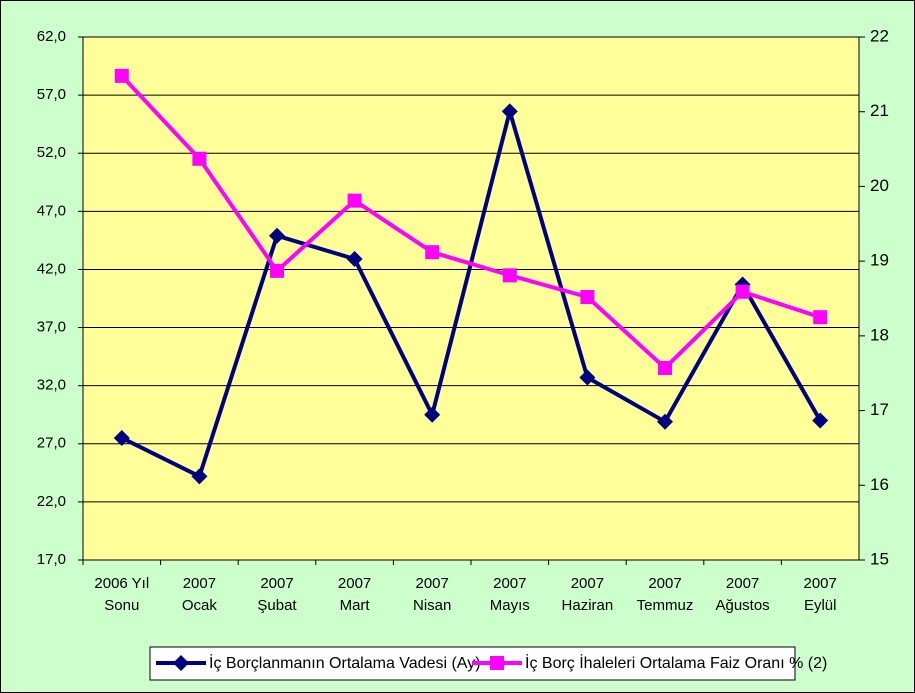 The height and width of the screenshot is (693, 915). Describe the element at coordinates (51, 385) in the screenshot. I see `y-tick-label: 32,0` at that location.